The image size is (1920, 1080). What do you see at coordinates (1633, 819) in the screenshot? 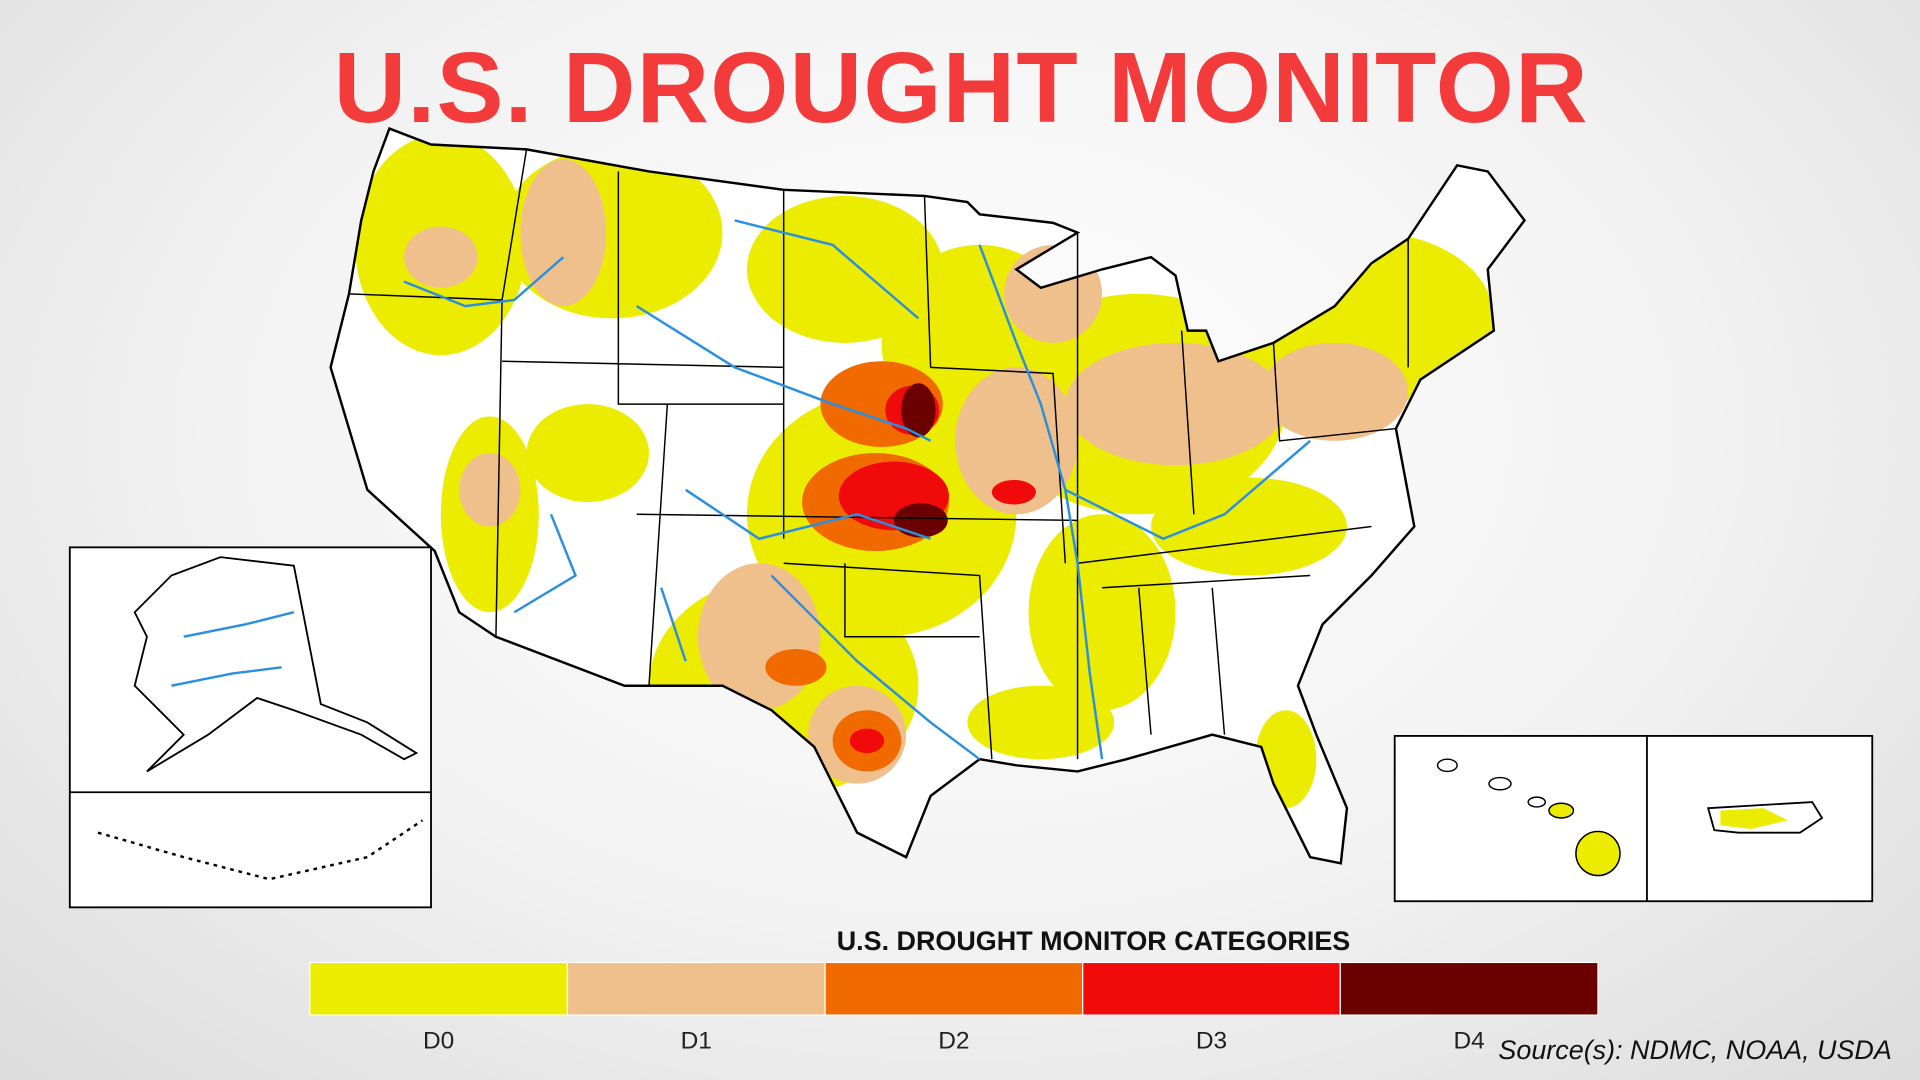
I see `islands-inset` at bounding box center [1633, 819].